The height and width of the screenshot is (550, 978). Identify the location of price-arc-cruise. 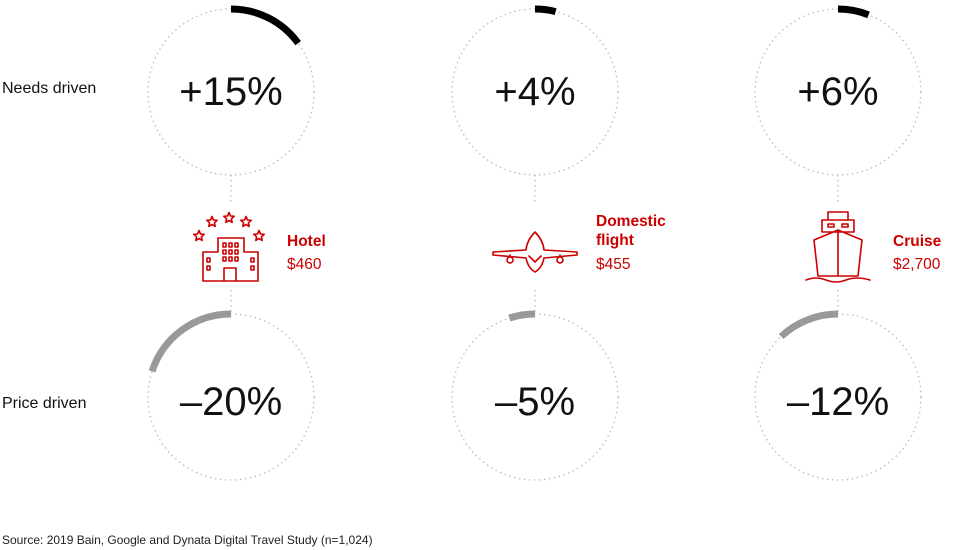
(808, 325).